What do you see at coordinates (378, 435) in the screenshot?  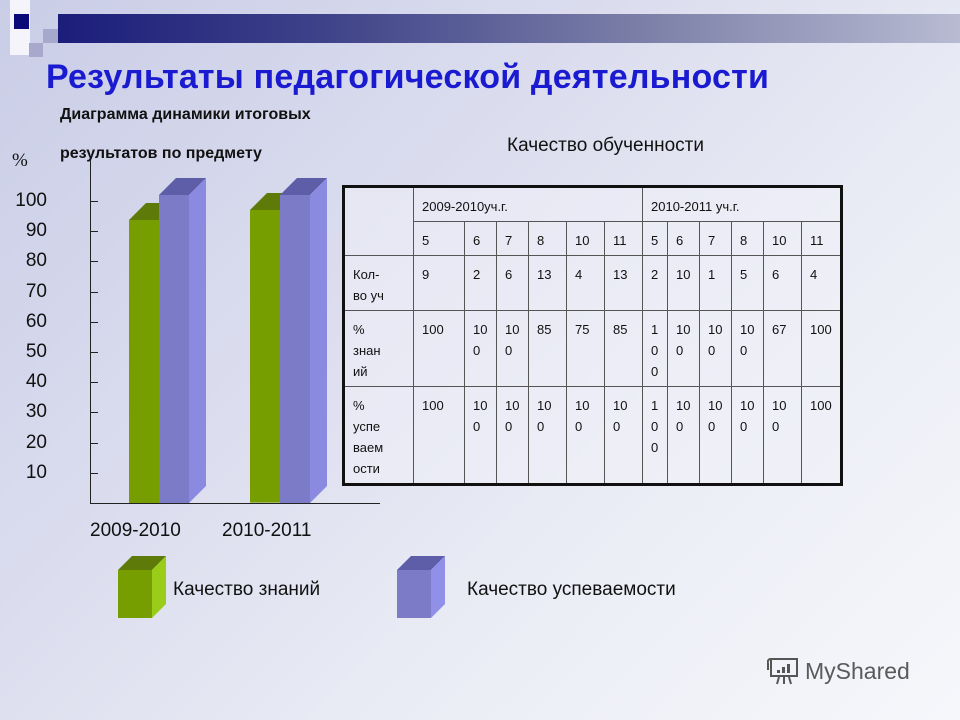 I see `row-label-cell: % успе ваем ости` at bounding box center [378, 435].